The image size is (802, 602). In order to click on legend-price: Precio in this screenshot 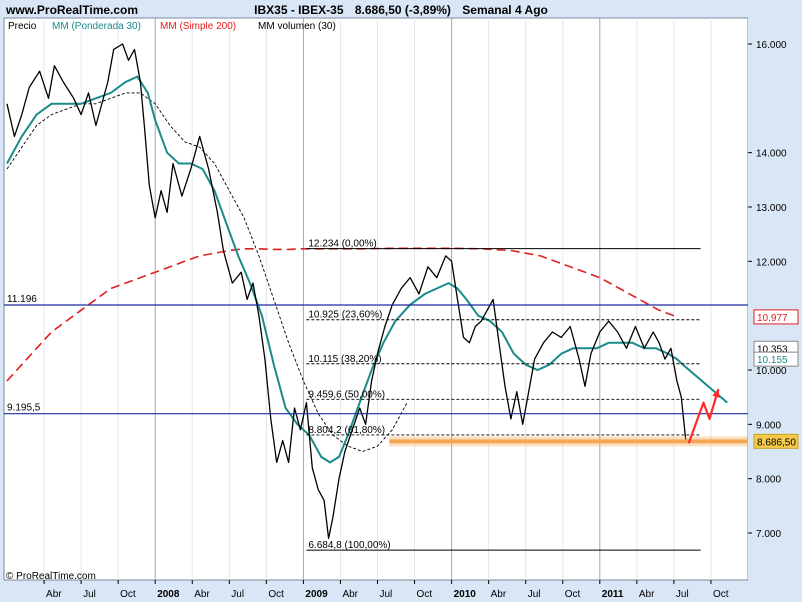, I will do `click(22, 26)`.